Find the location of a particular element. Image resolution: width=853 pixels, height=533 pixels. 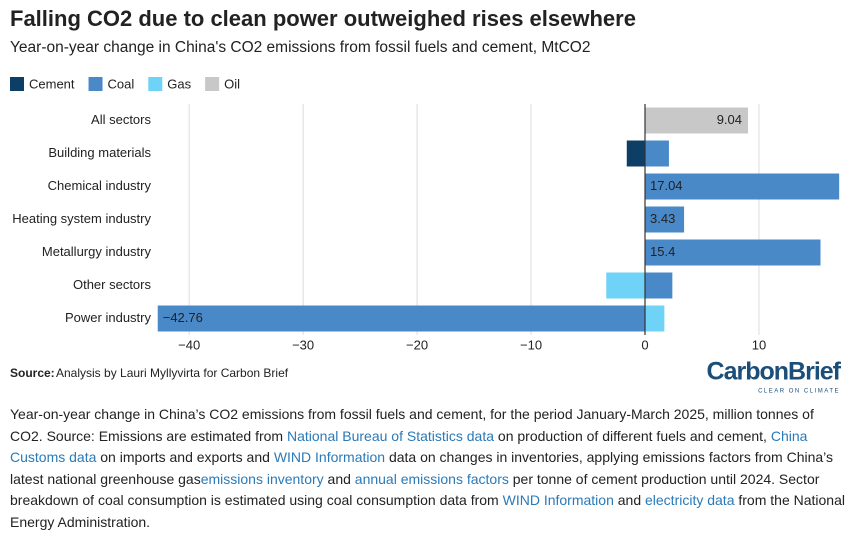

source-label: Source: is located at coordinates (32, 373).